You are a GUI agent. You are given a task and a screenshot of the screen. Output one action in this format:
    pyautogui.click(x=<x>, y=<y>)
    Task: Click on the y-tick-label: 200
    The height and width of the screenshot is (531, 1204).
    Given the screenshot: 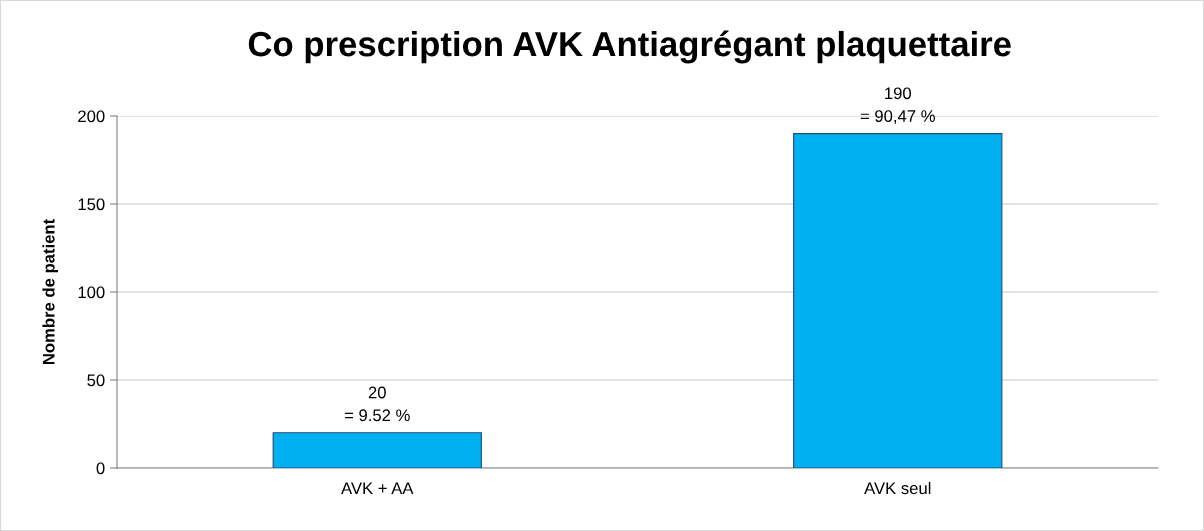 What is the action you would take?
    pyautogui.click(x=91, y=116)
    